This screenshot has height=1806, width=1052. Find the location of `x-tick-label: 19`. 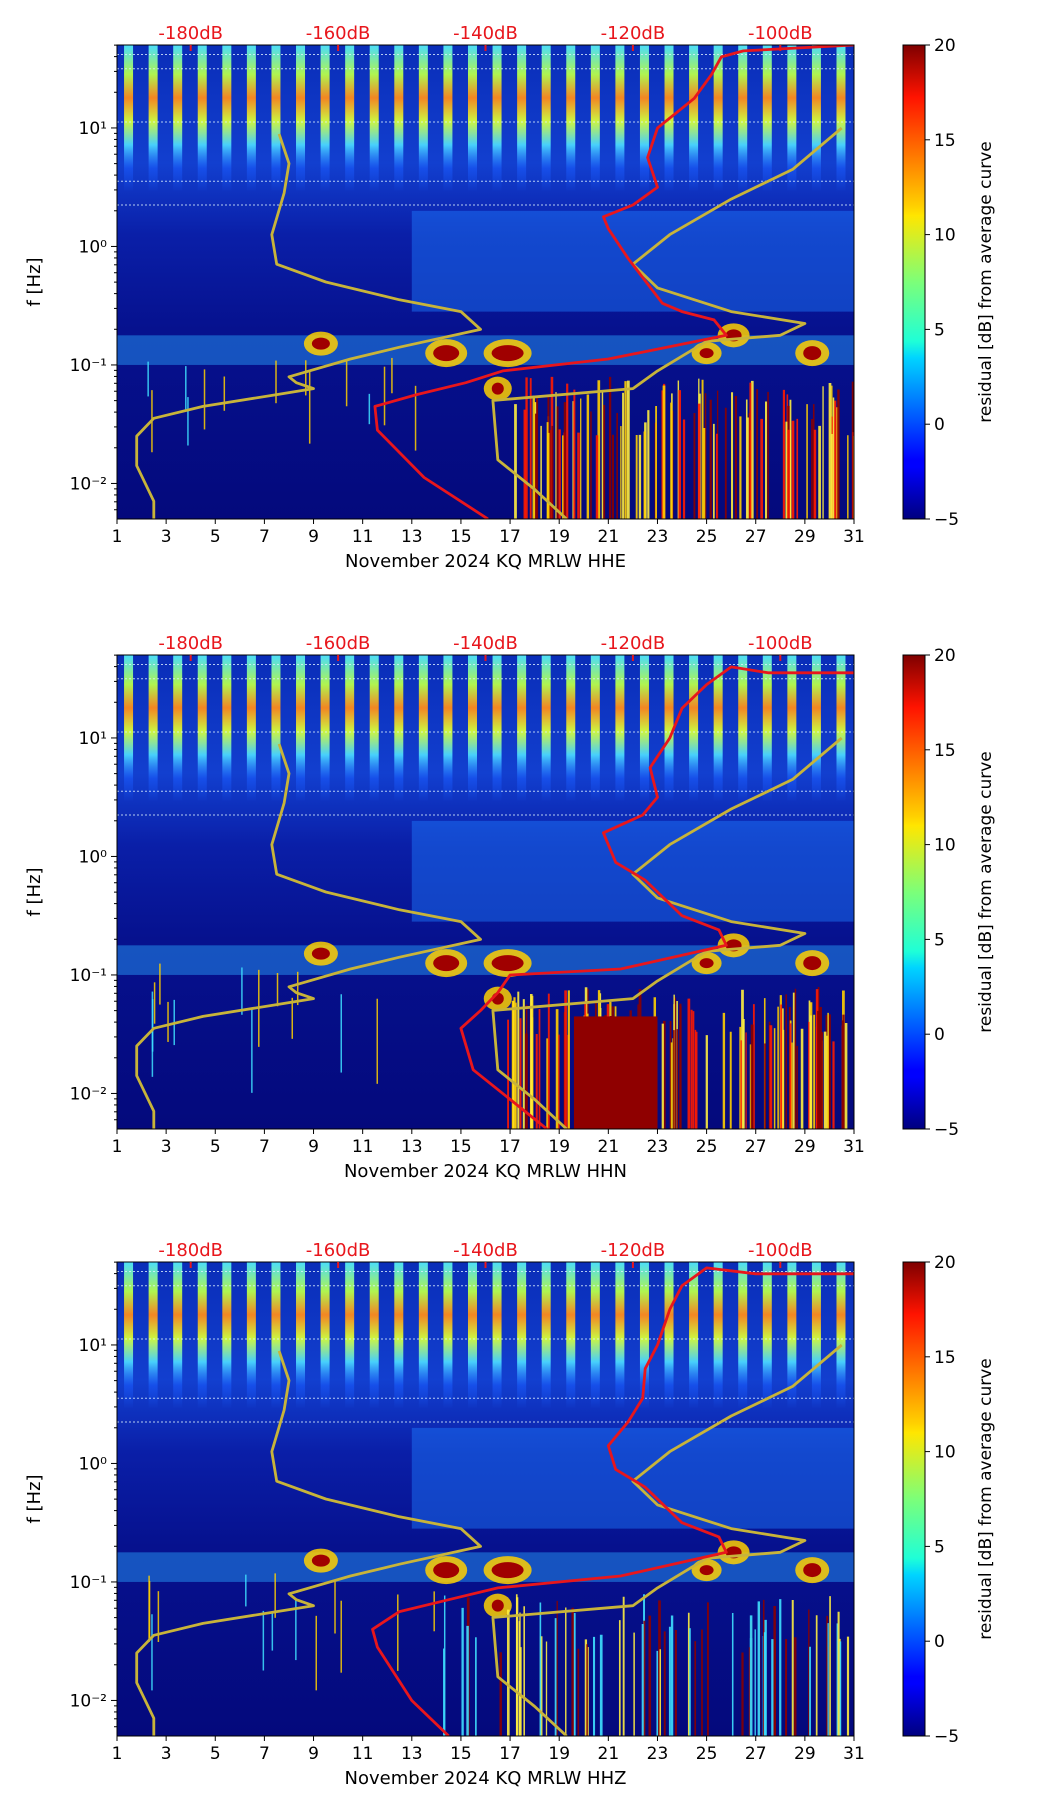

x-tick-label: 19 is located at coordinates (559, 537).